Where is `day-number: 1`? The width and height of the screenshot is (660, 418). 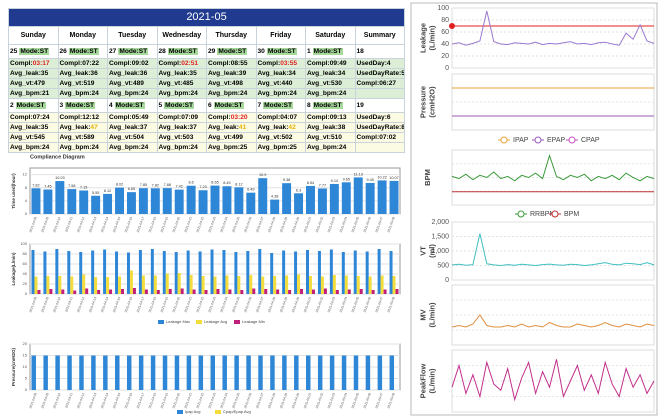
day-number: 1 is located at coordinates (309, 51).